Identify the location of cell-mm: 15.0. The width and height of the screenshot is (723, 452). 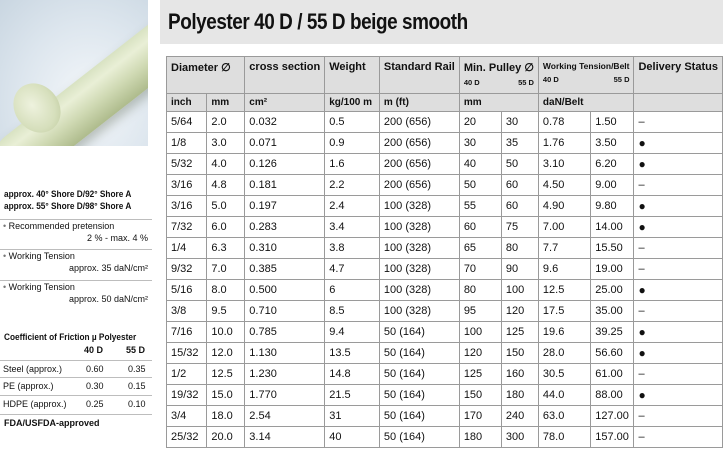
(226, 395).